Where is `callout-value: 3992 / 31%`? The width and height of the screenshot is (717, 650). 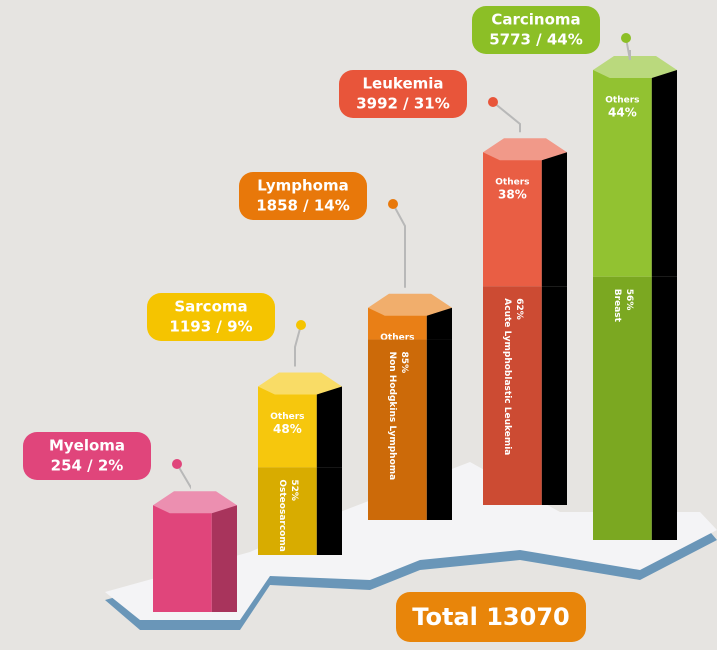 callout-value: 3992 / 31% is located at coordinates (403, 104).